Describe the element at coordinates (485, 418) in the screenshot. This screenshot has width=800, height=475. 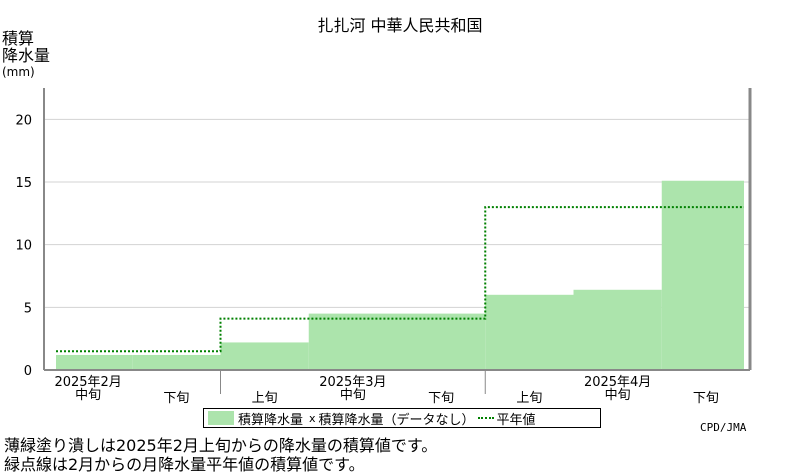
I see `legend-swatch-normal` at that location.